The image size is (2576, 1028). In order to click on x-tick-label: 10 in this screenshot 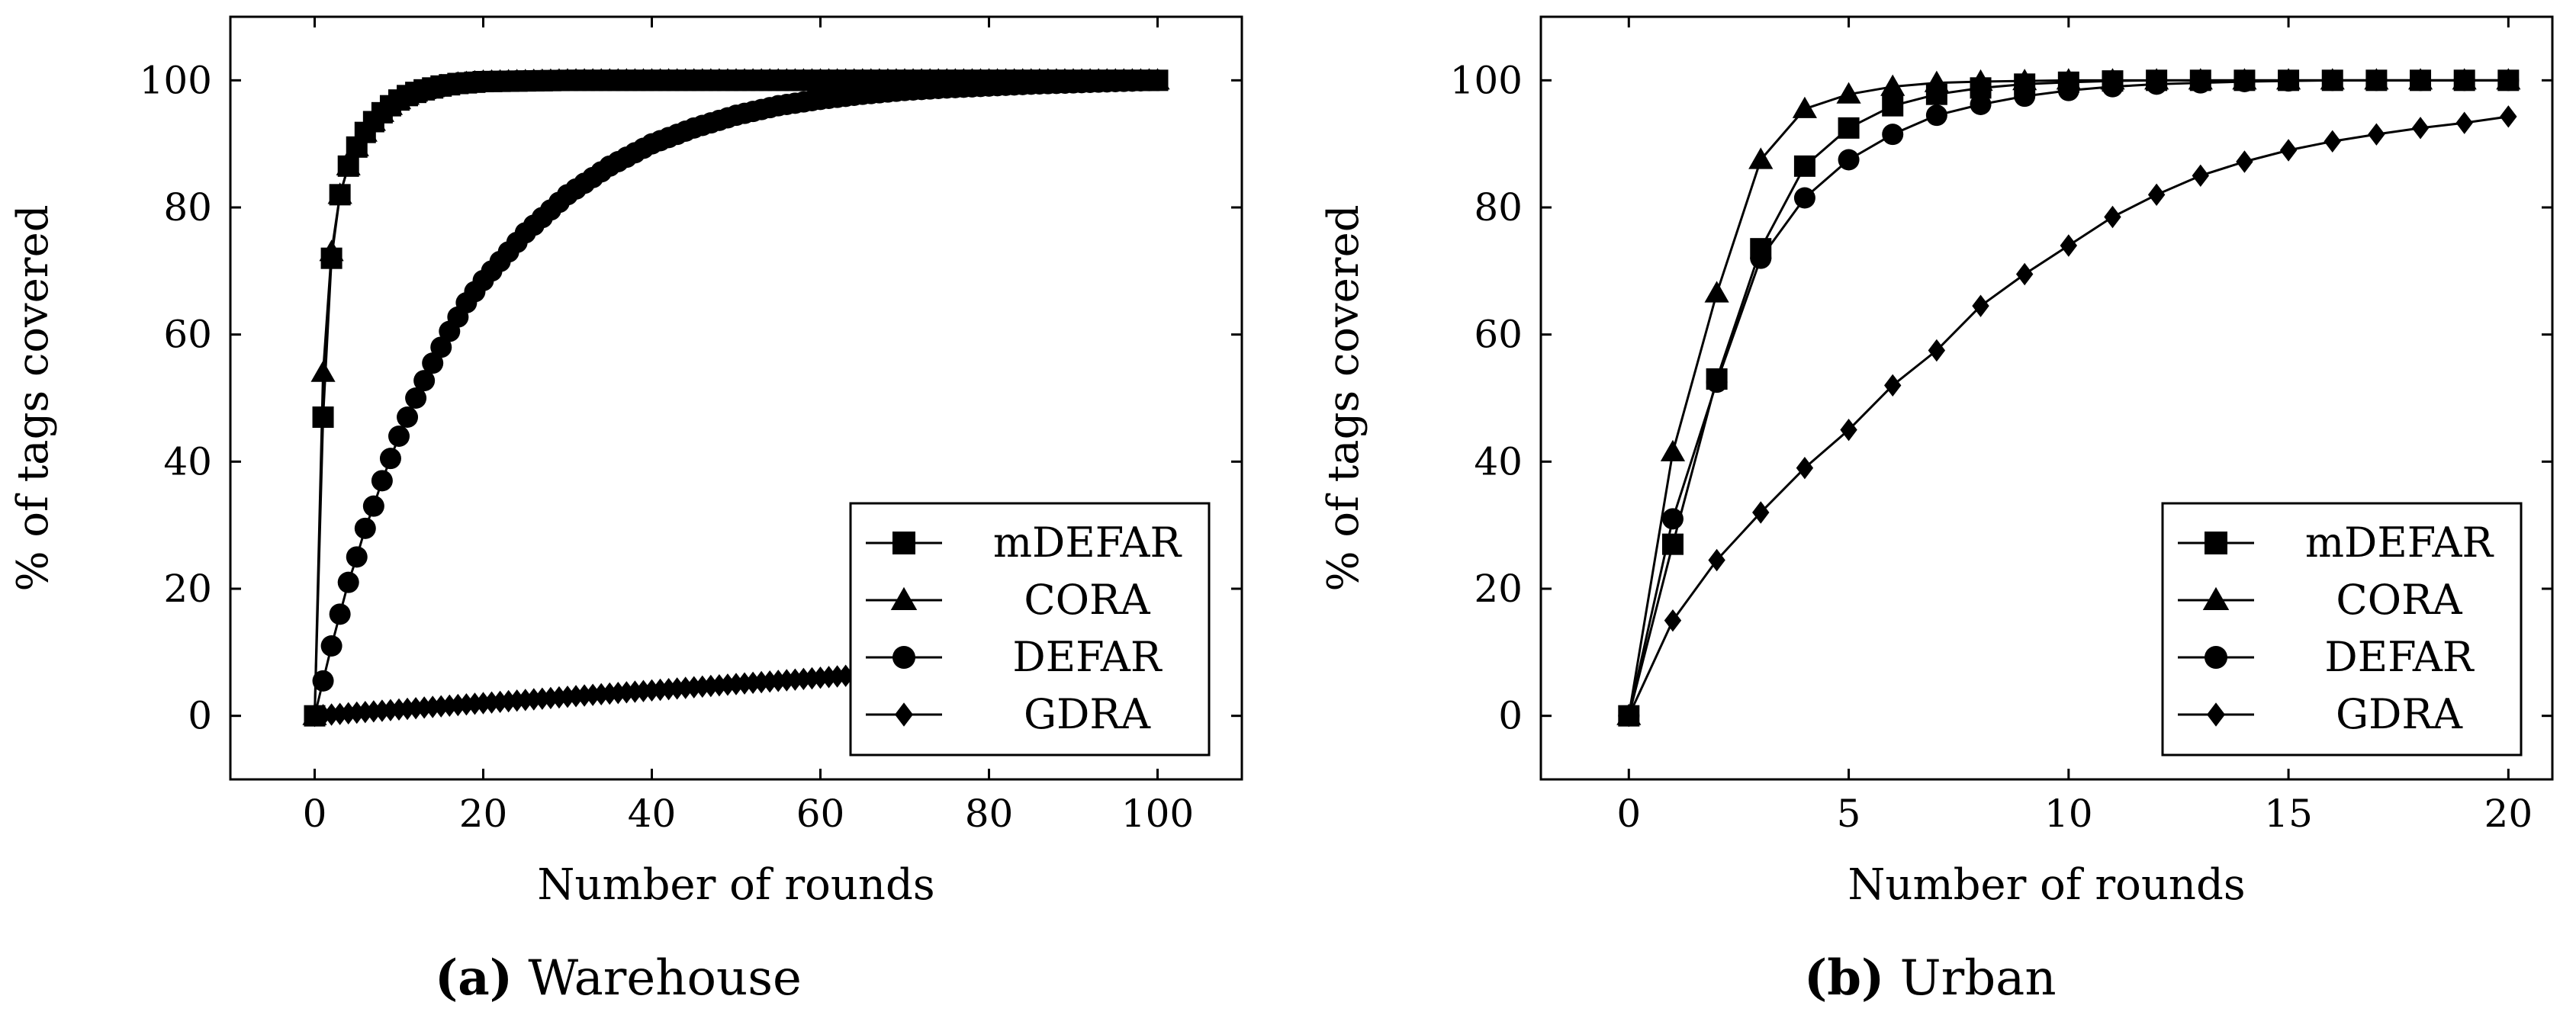, I will do `click(2068, 814)`.